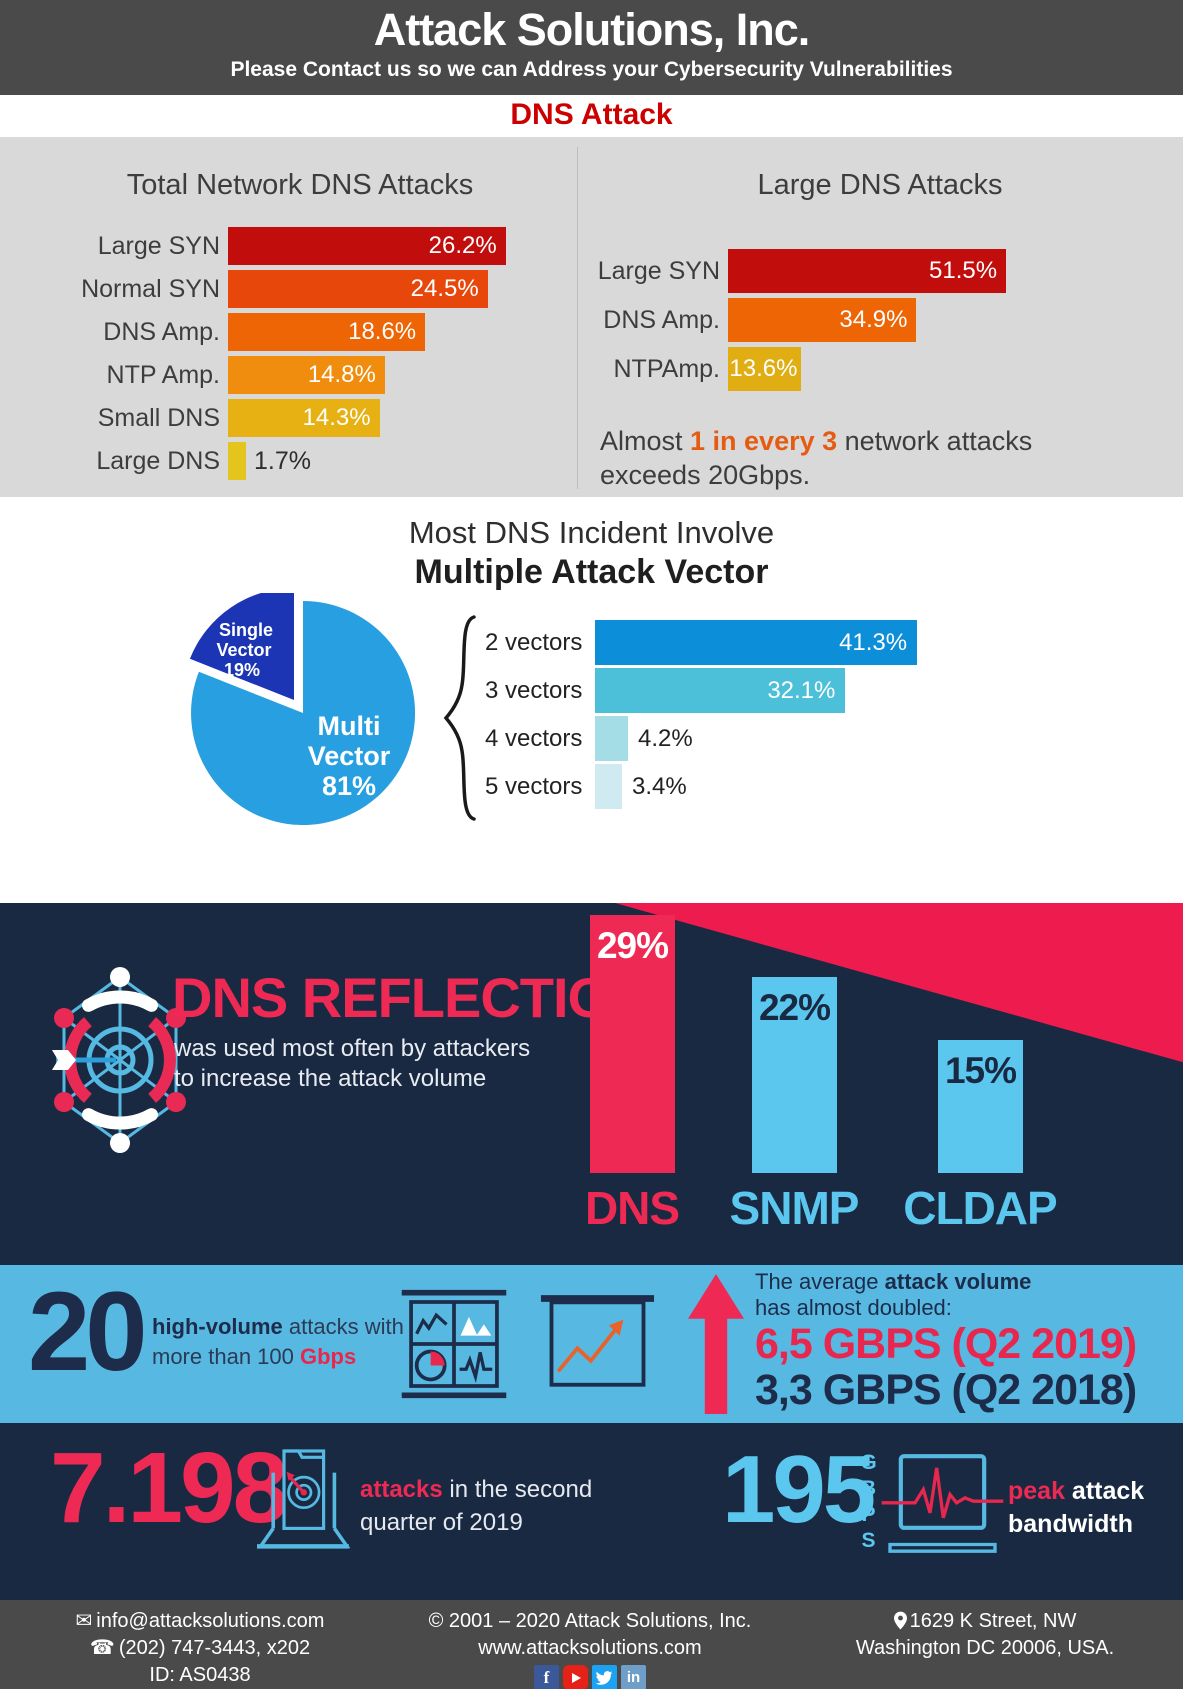 This screenshot has width=1183, height=1689. What do you see at coordinates (226, 1356) in the screenshot?
I see `gbps-prefix: more than 100` at bounding box center [226, 1356].